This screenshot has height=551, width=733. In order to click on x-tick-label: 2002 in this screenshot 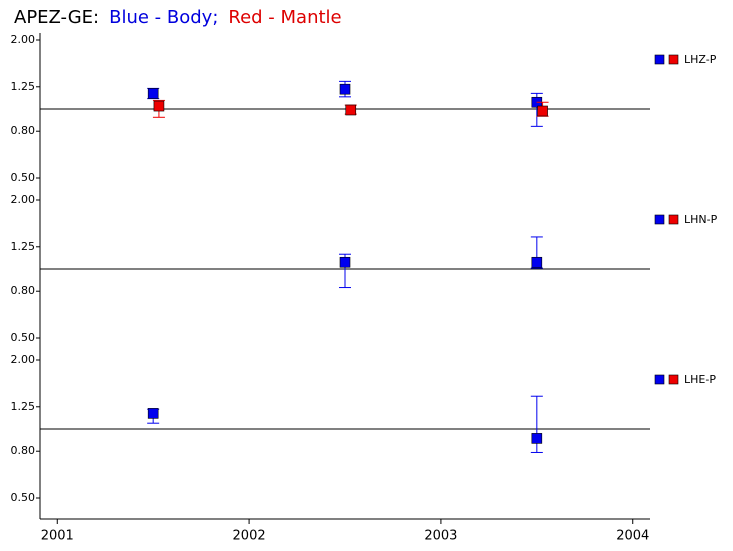, I will do `click(249, 536)`.